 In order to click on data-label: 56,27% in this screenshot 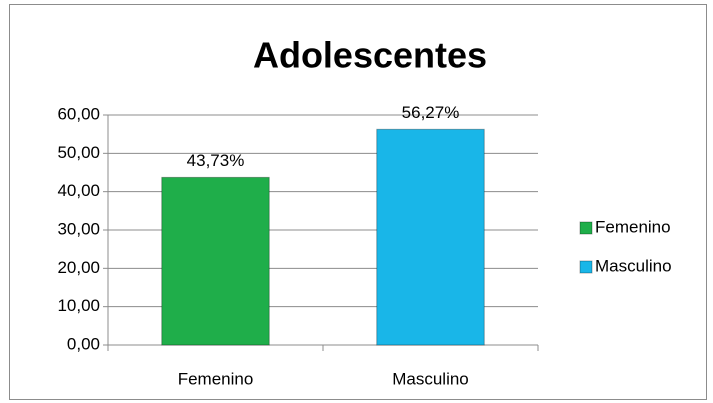, I will do `click(431, 112)`.